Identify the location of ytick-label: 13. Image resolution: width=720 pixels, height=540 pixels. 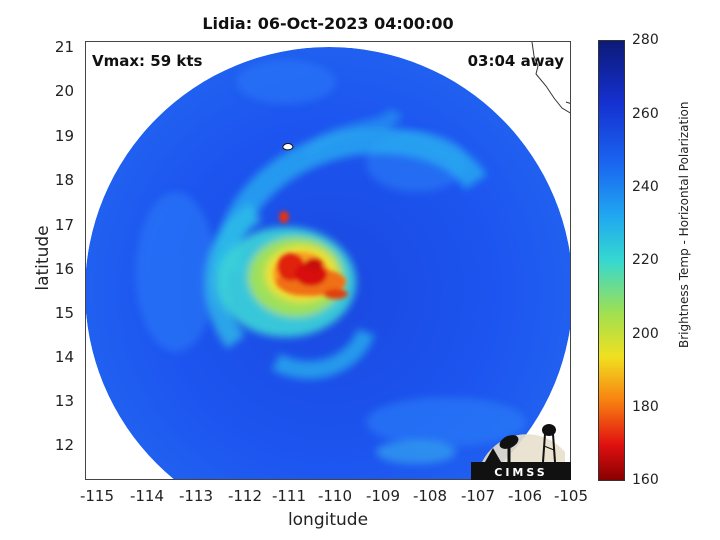
(64, 401).